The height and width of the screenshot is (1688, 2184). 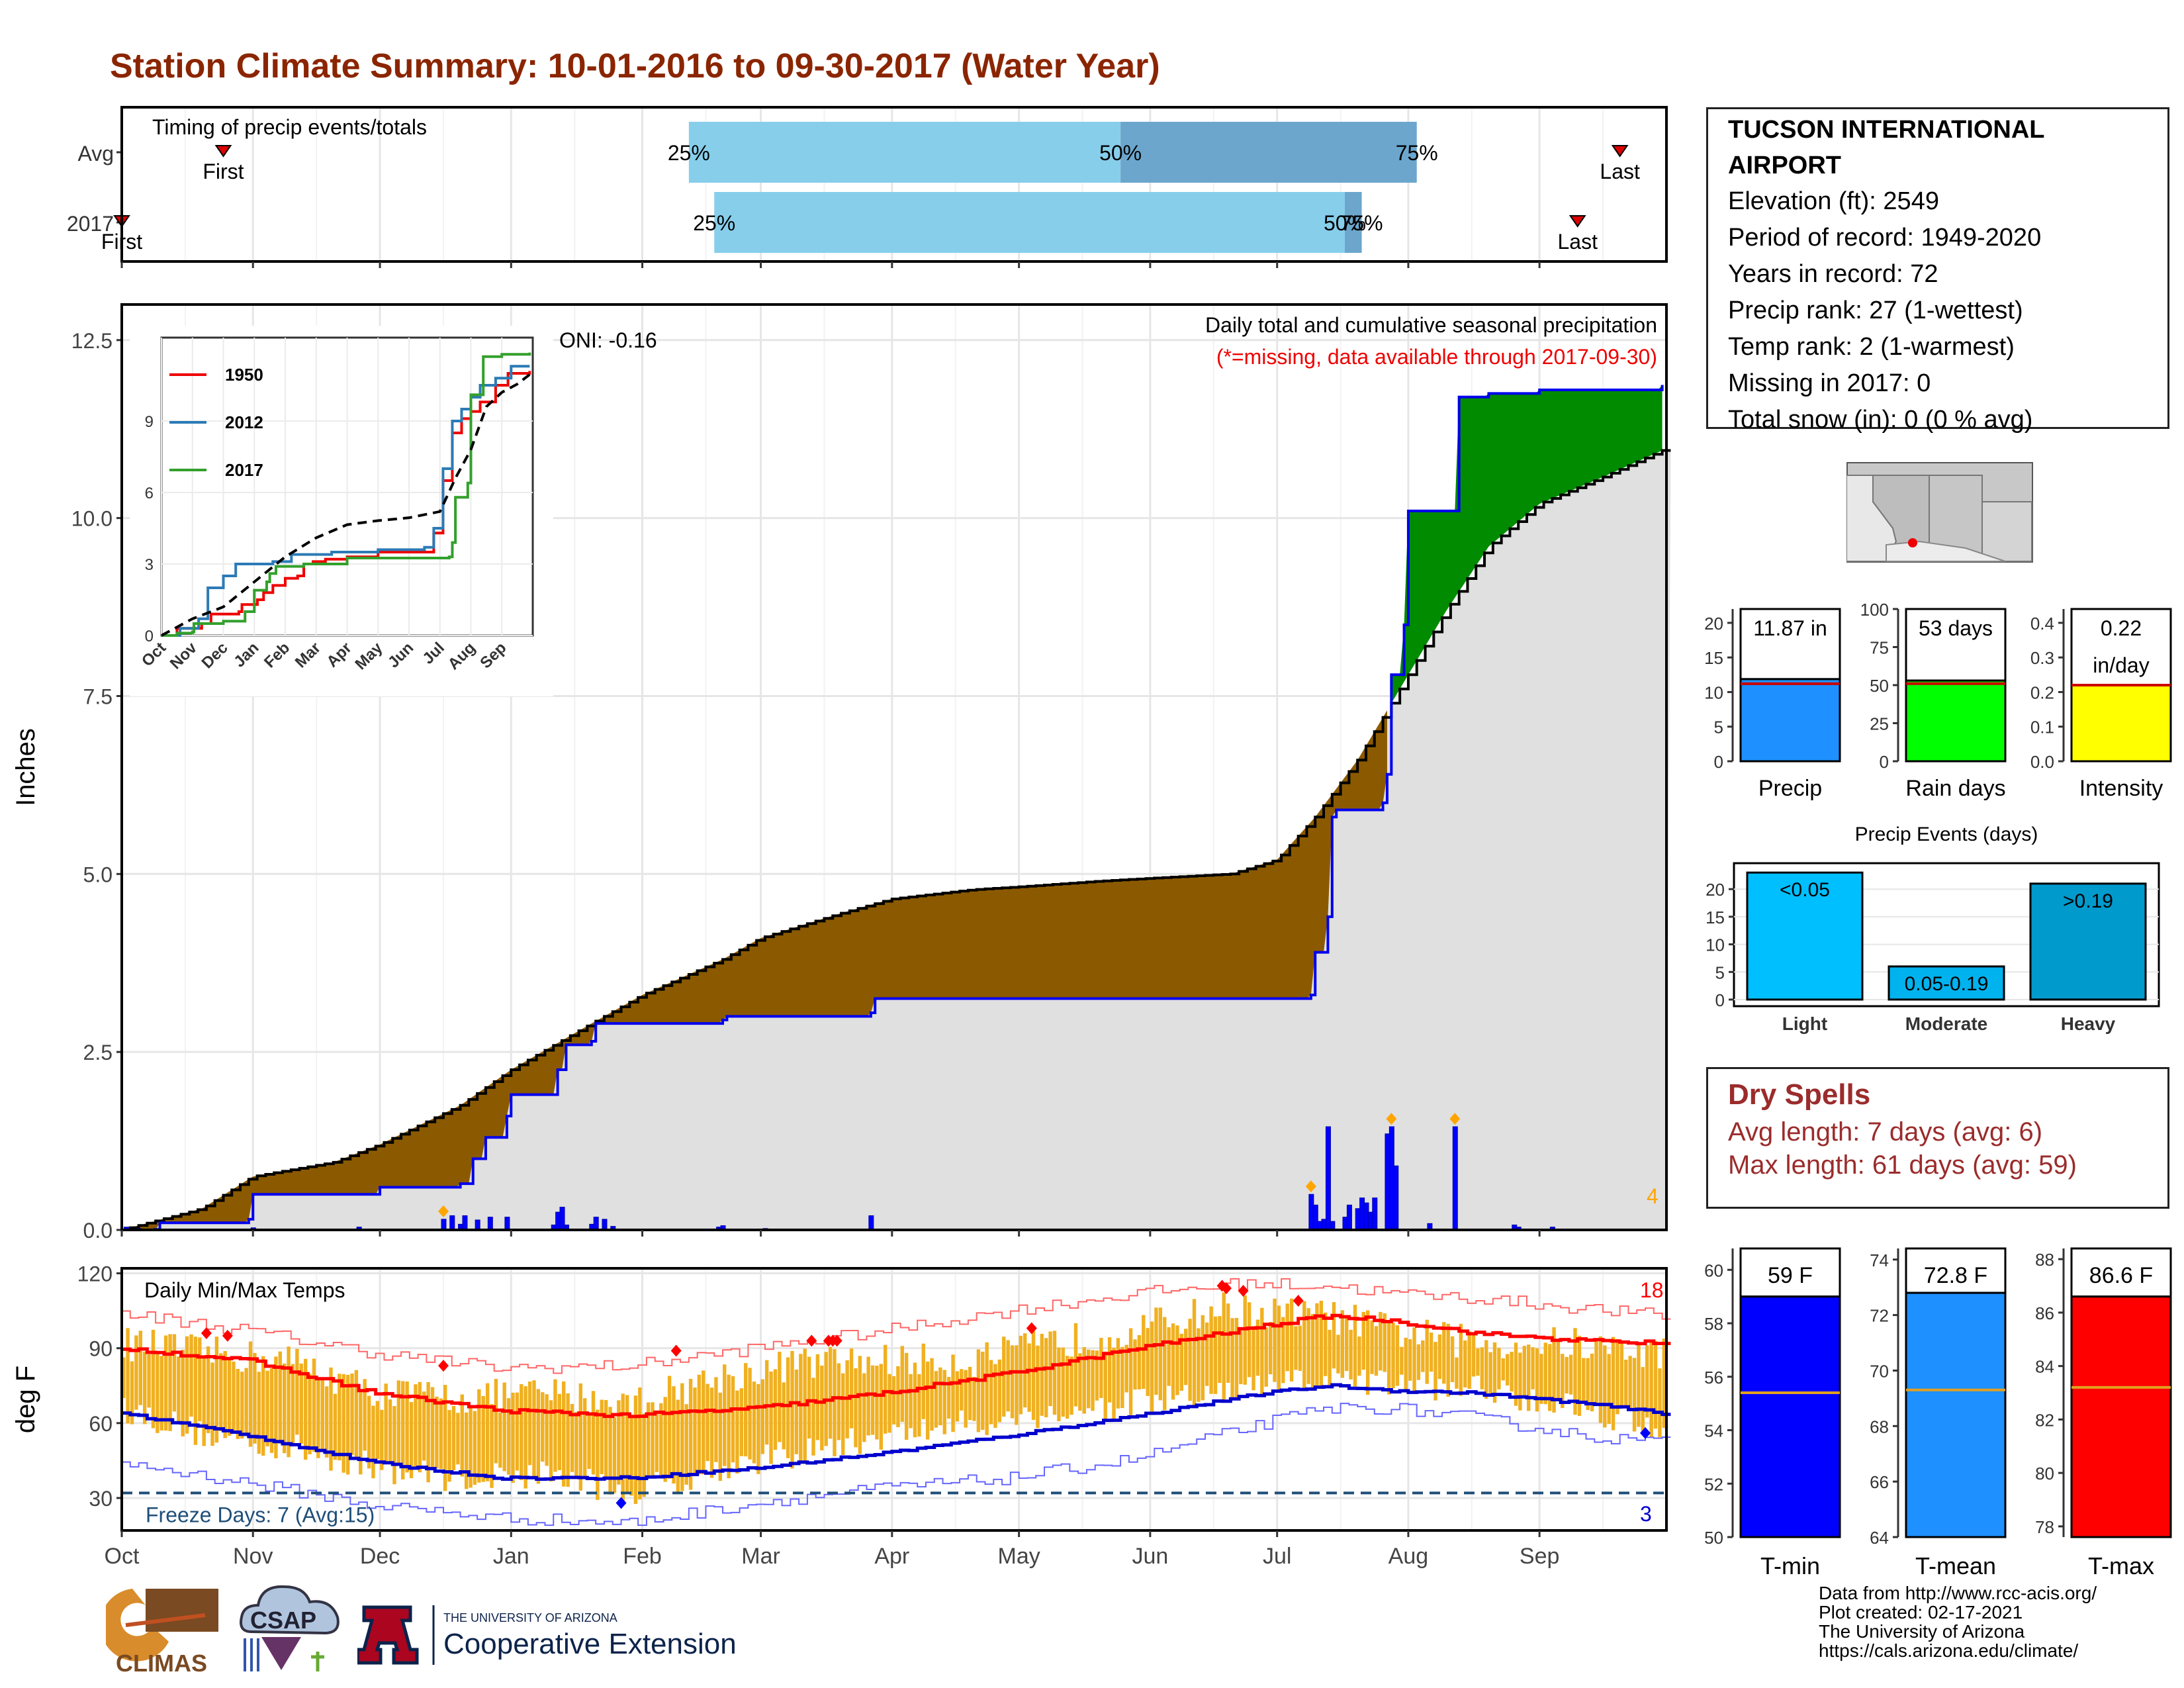 I want to click on timing-last-label-1: Last, so click(x=1578, y=242).